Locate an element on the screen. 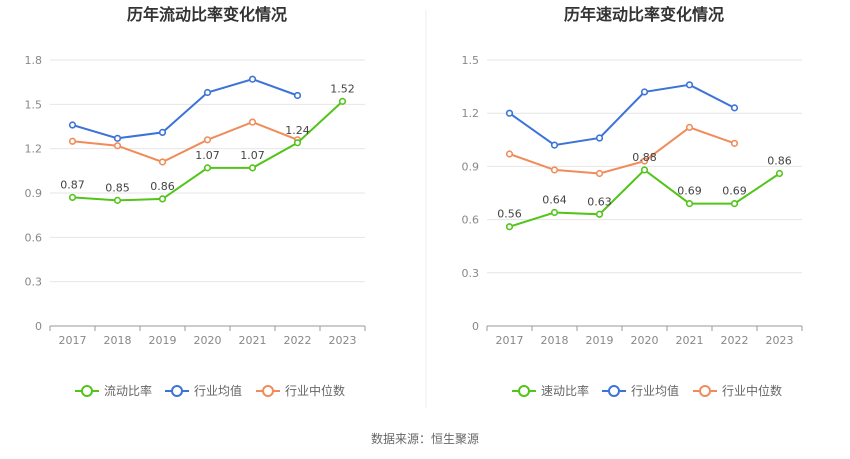  chart-title: 历年速动比率变化情况 is located at coordinates (644, 14).